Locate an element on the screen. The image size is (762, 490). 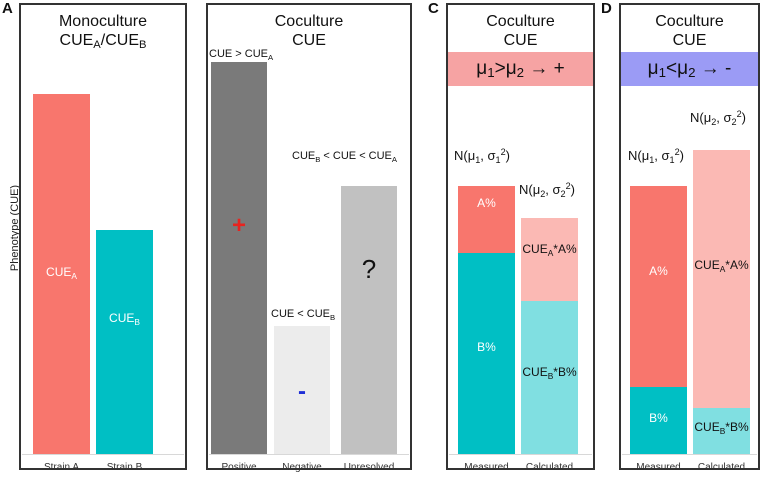
panel-c-calc-a-label: CUEA*A% is located at coordinates (549, 250).